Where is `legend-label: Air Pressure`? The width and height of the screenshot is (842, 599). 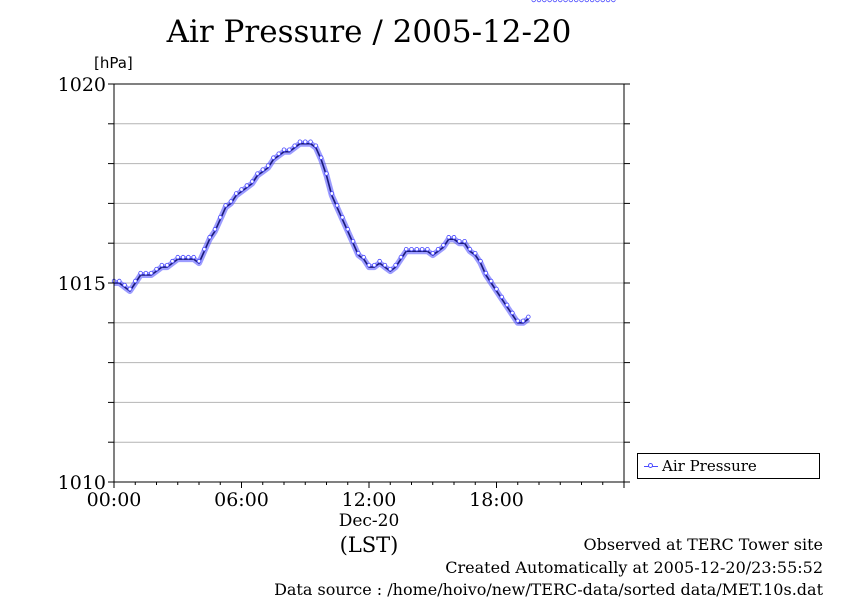
legend-label: Air Pressure is located at coordinates (709, 466).